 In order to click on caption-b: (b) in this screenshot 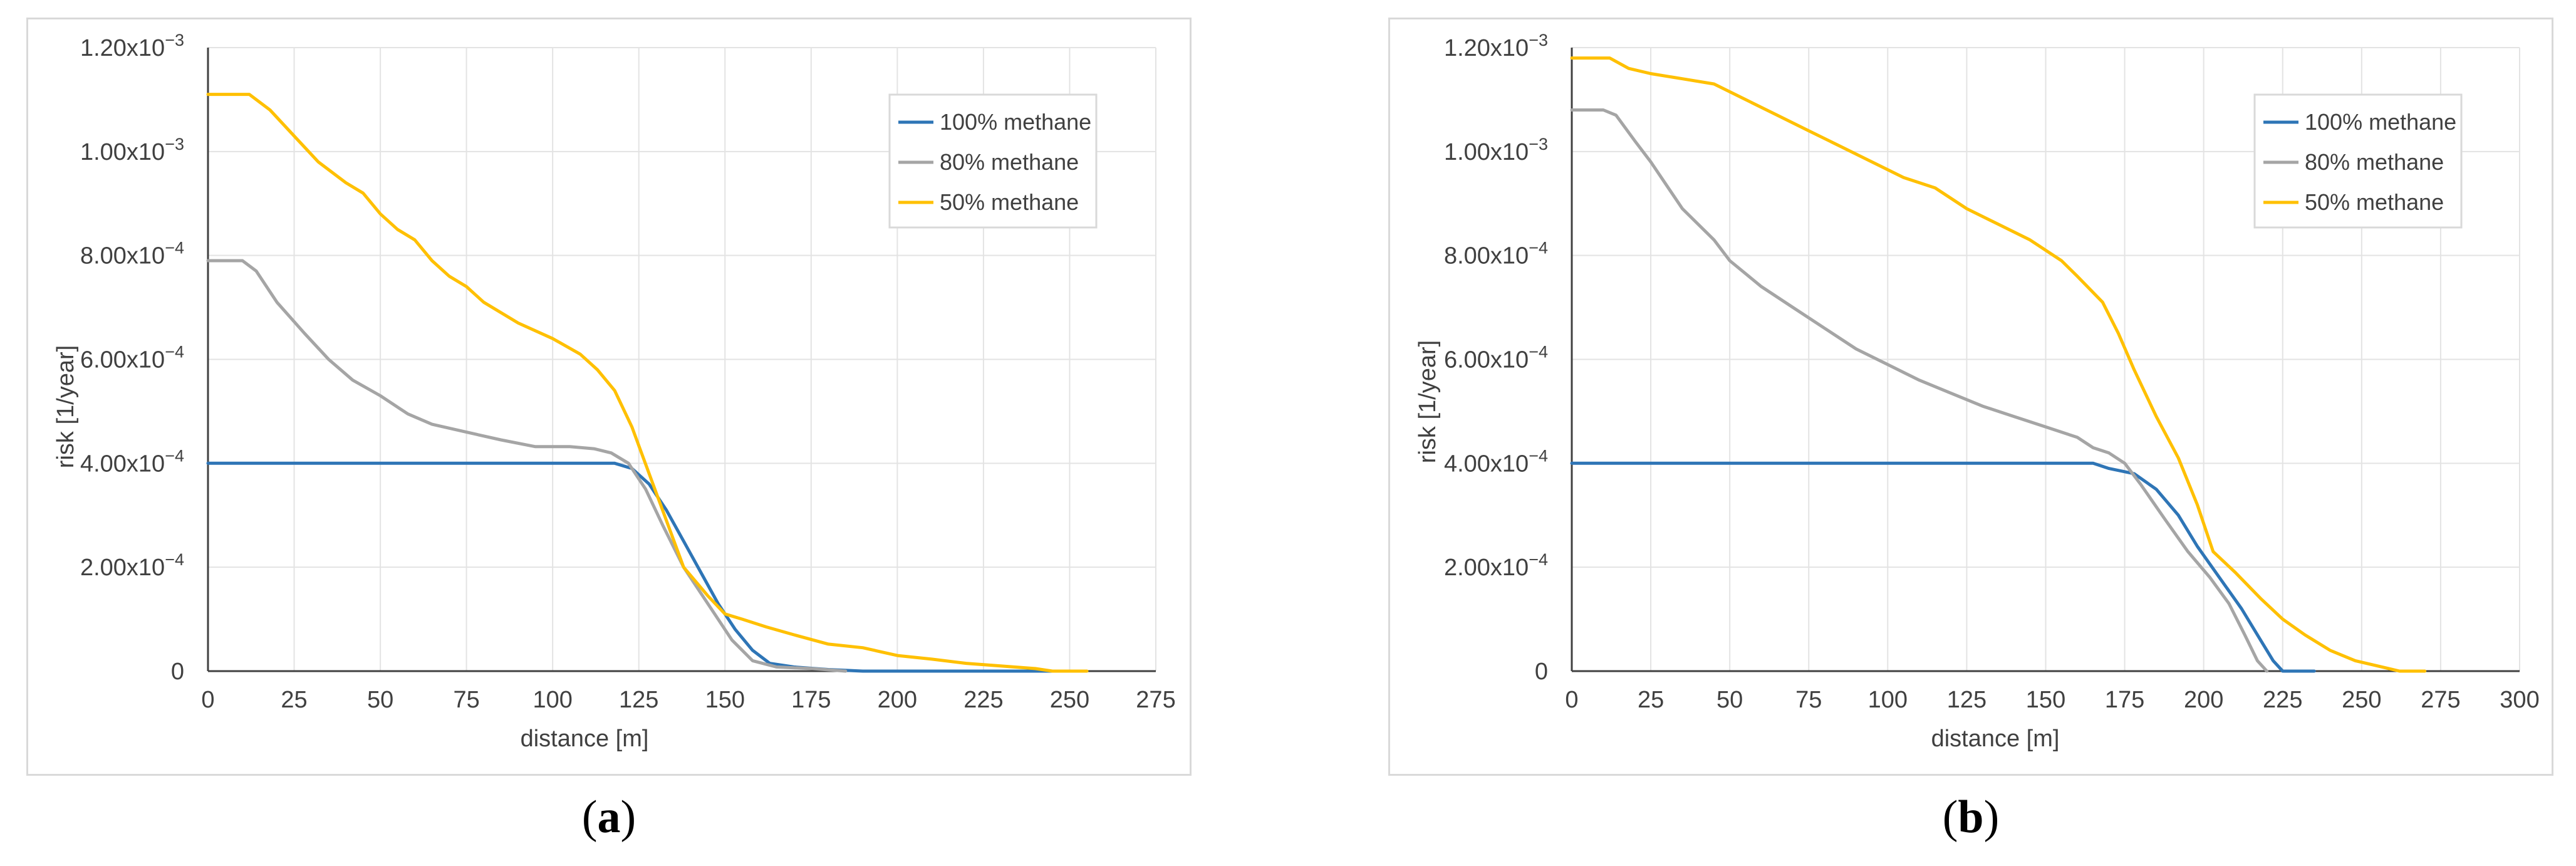, I will do `click(1971, 818)`.